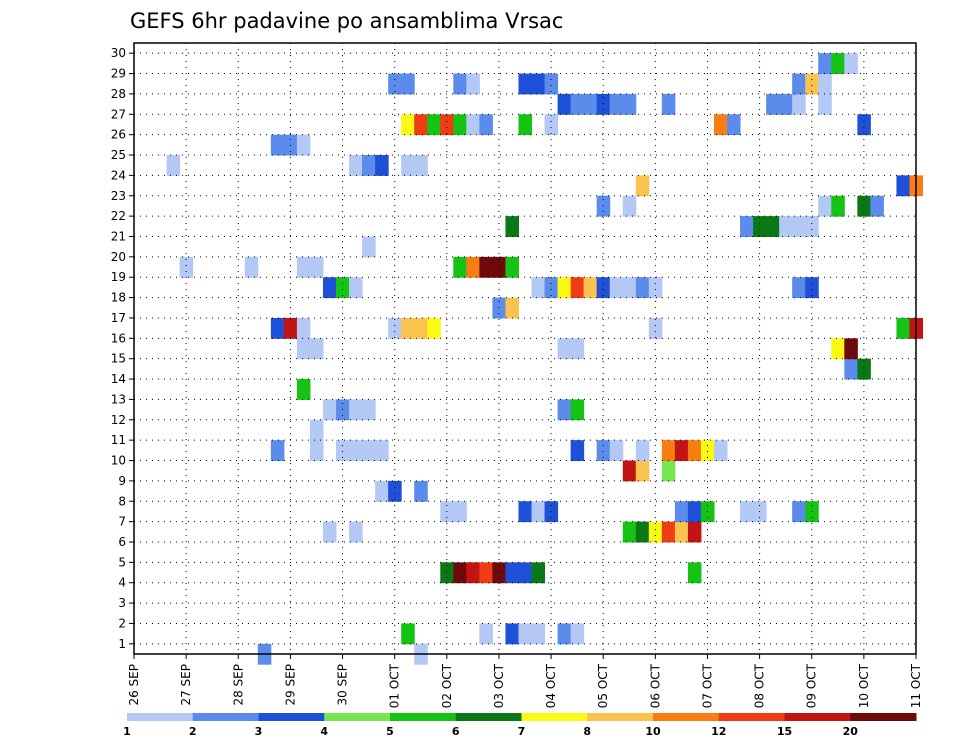  I want to click on x-tick-label: 03 OCT, so click(499, 685).